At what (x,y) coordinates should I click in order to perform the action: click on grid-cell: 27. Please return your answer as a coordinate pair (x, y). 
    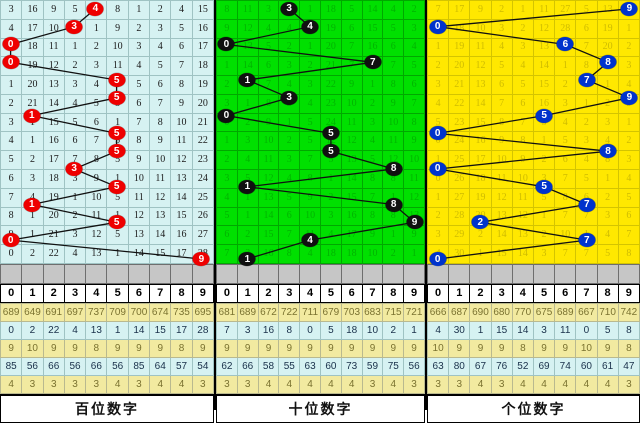
    Looking at the image, I should click on (565, 10).